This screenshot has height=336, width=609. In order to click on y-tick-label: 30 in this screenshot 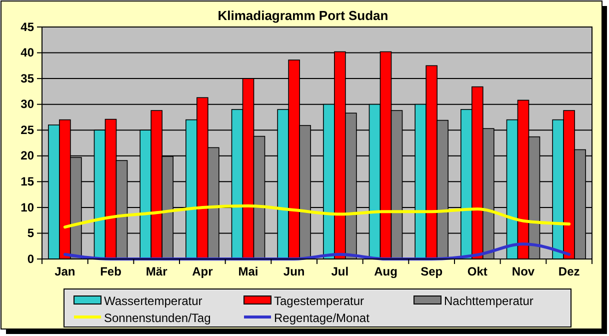, I will do `click(27, 104)`.